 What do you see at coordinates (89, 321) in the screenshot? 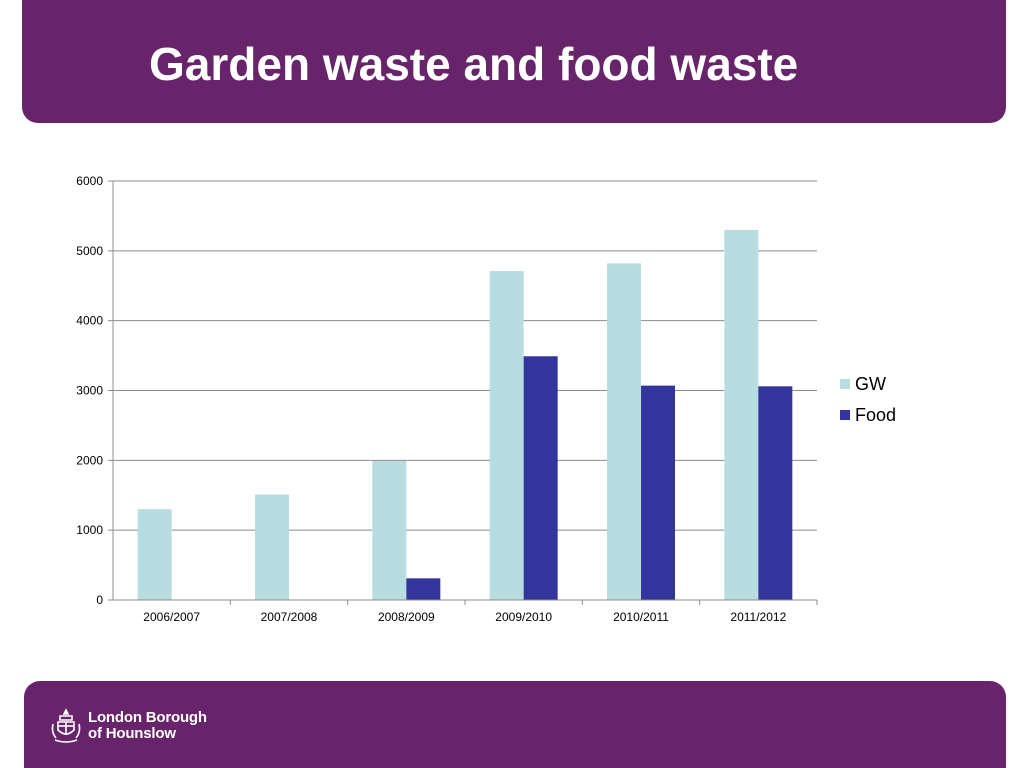
I see `y-tick-label: 4000` at bounding box center [89, 321].